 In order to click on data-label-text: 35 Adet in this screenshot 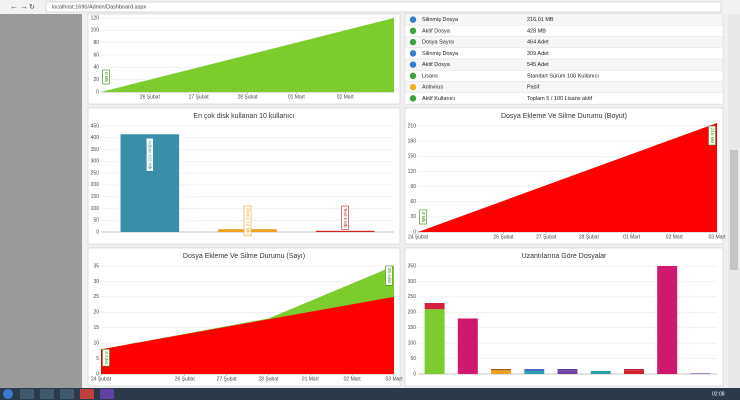, I will do `click(389, 276)`.